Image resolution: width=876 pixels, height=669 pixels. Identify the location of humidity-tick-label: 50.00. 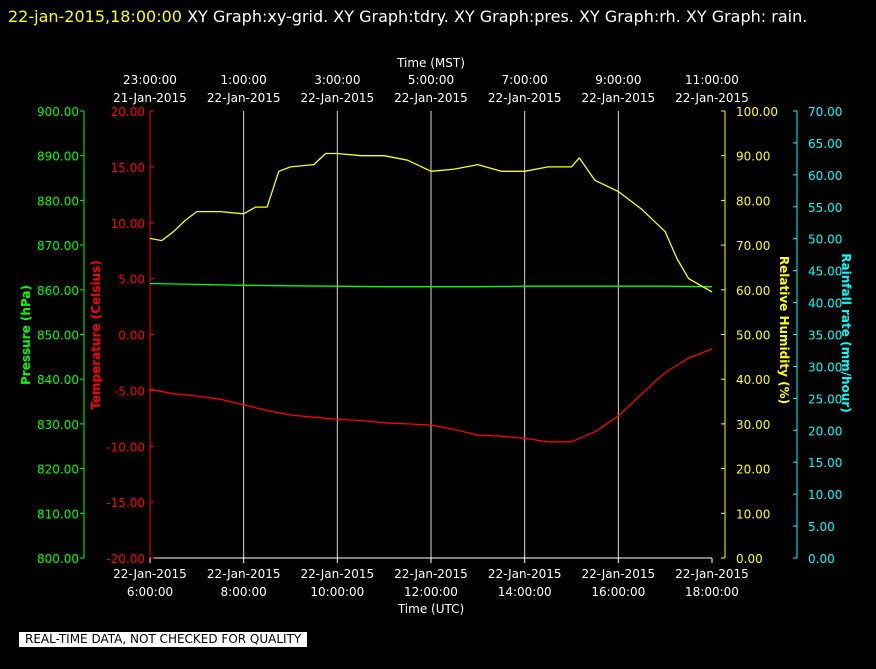
(753, 336).